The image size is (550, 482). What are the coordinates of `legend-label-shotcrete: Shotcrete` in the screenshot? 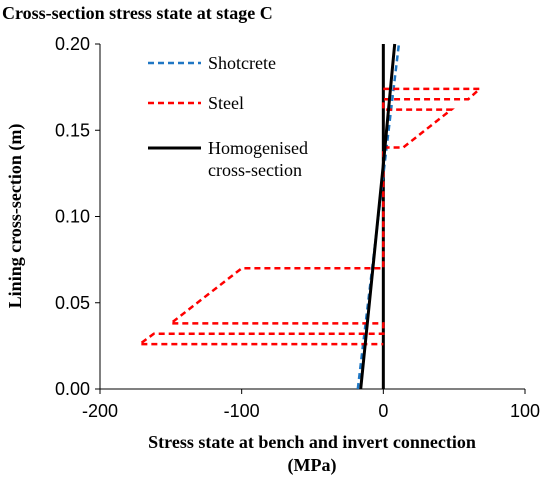 It's located at (242, 63).